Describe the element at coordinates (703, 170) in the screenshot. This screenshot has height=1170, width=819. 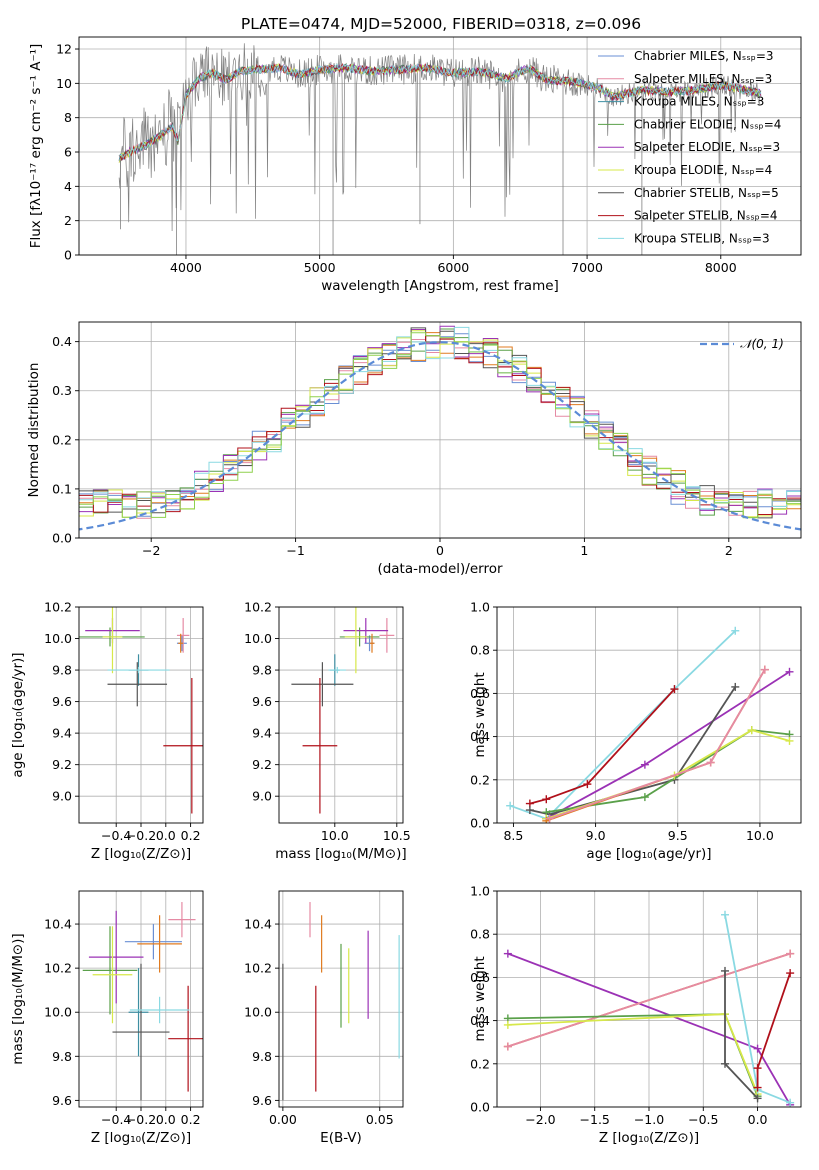
I see `legend-label: Kroupa ELODIE, Nₛₛₚ=4` at that location.